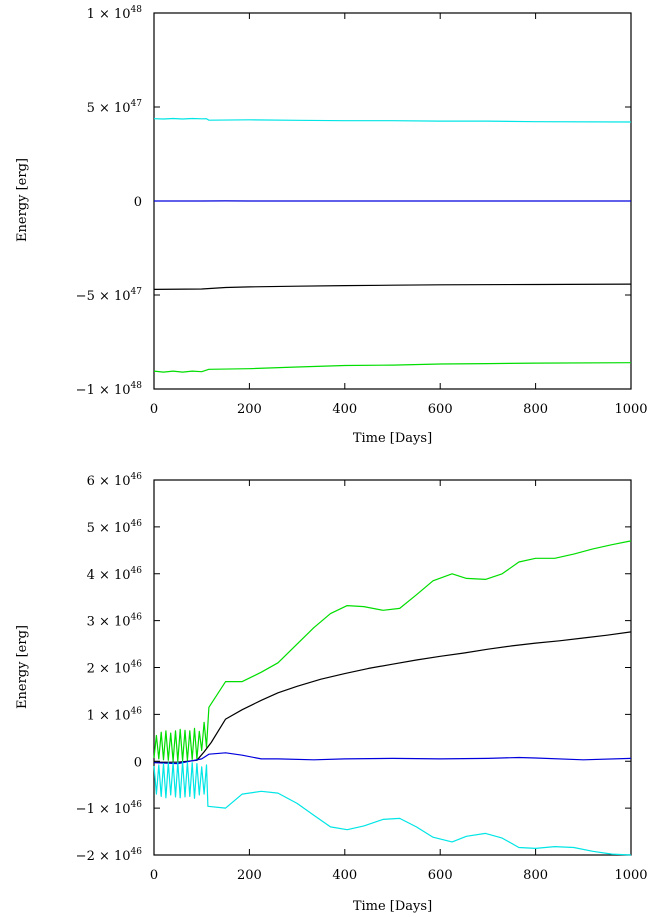 Image resolution: width=668 pixels, height=917 pixels. I want to click on bottom-x-tick-label: 400, so click(344, 875).